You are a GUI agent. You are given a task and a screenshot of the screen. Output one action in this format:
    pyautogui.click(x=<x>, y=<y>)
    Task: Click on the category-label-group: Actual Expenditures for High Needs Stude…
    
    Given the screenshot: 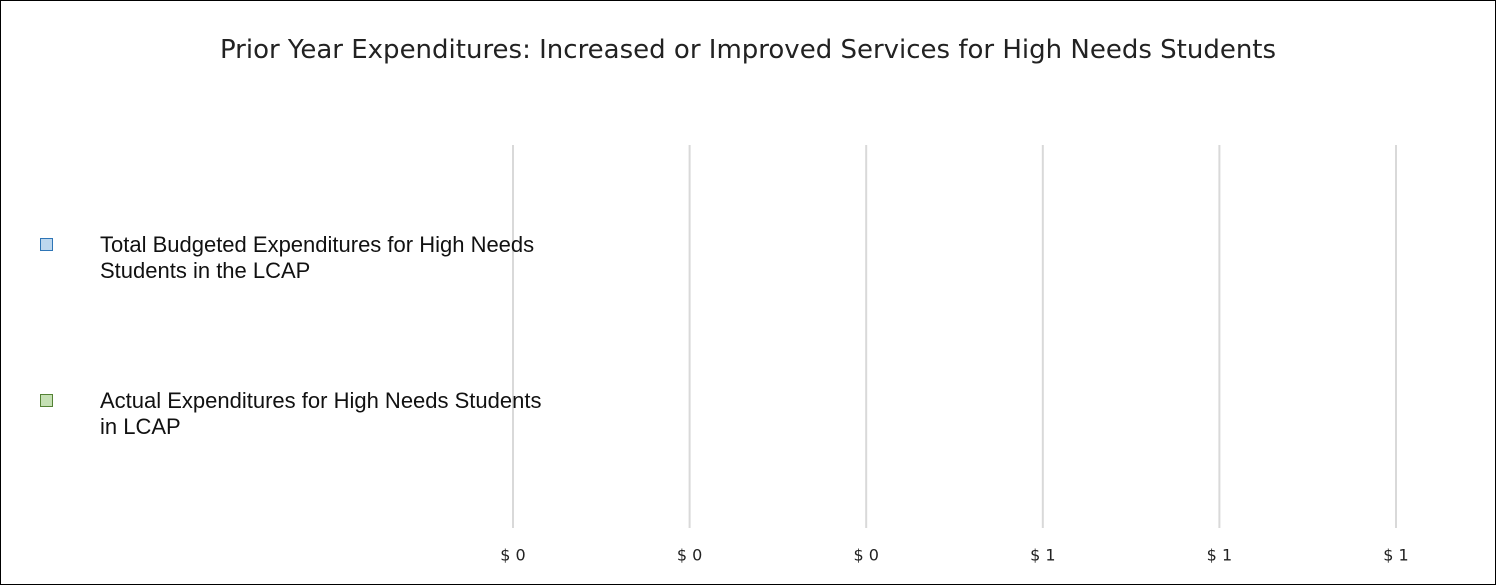 What is the action you would take?
    pyautogui.click(x=290, y=413)
    